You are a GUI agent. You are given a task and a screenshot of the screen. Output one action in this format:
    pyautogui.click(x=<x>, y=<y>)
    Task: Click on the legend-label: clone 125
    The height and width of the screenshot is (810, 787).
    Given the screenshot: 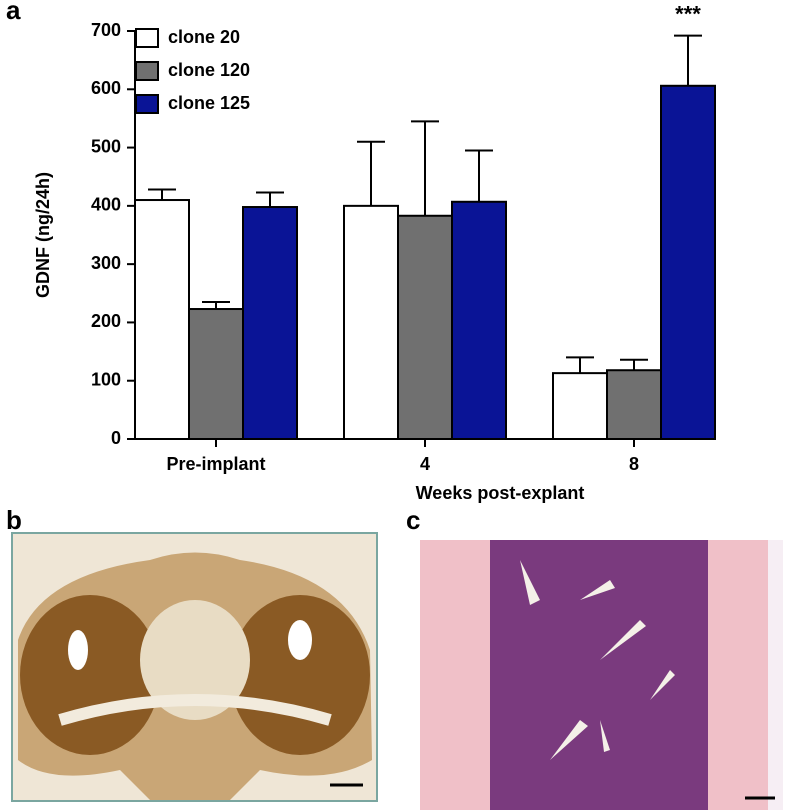 What is the action you would take?
    pyautogui.click(x=209, y=103)
    